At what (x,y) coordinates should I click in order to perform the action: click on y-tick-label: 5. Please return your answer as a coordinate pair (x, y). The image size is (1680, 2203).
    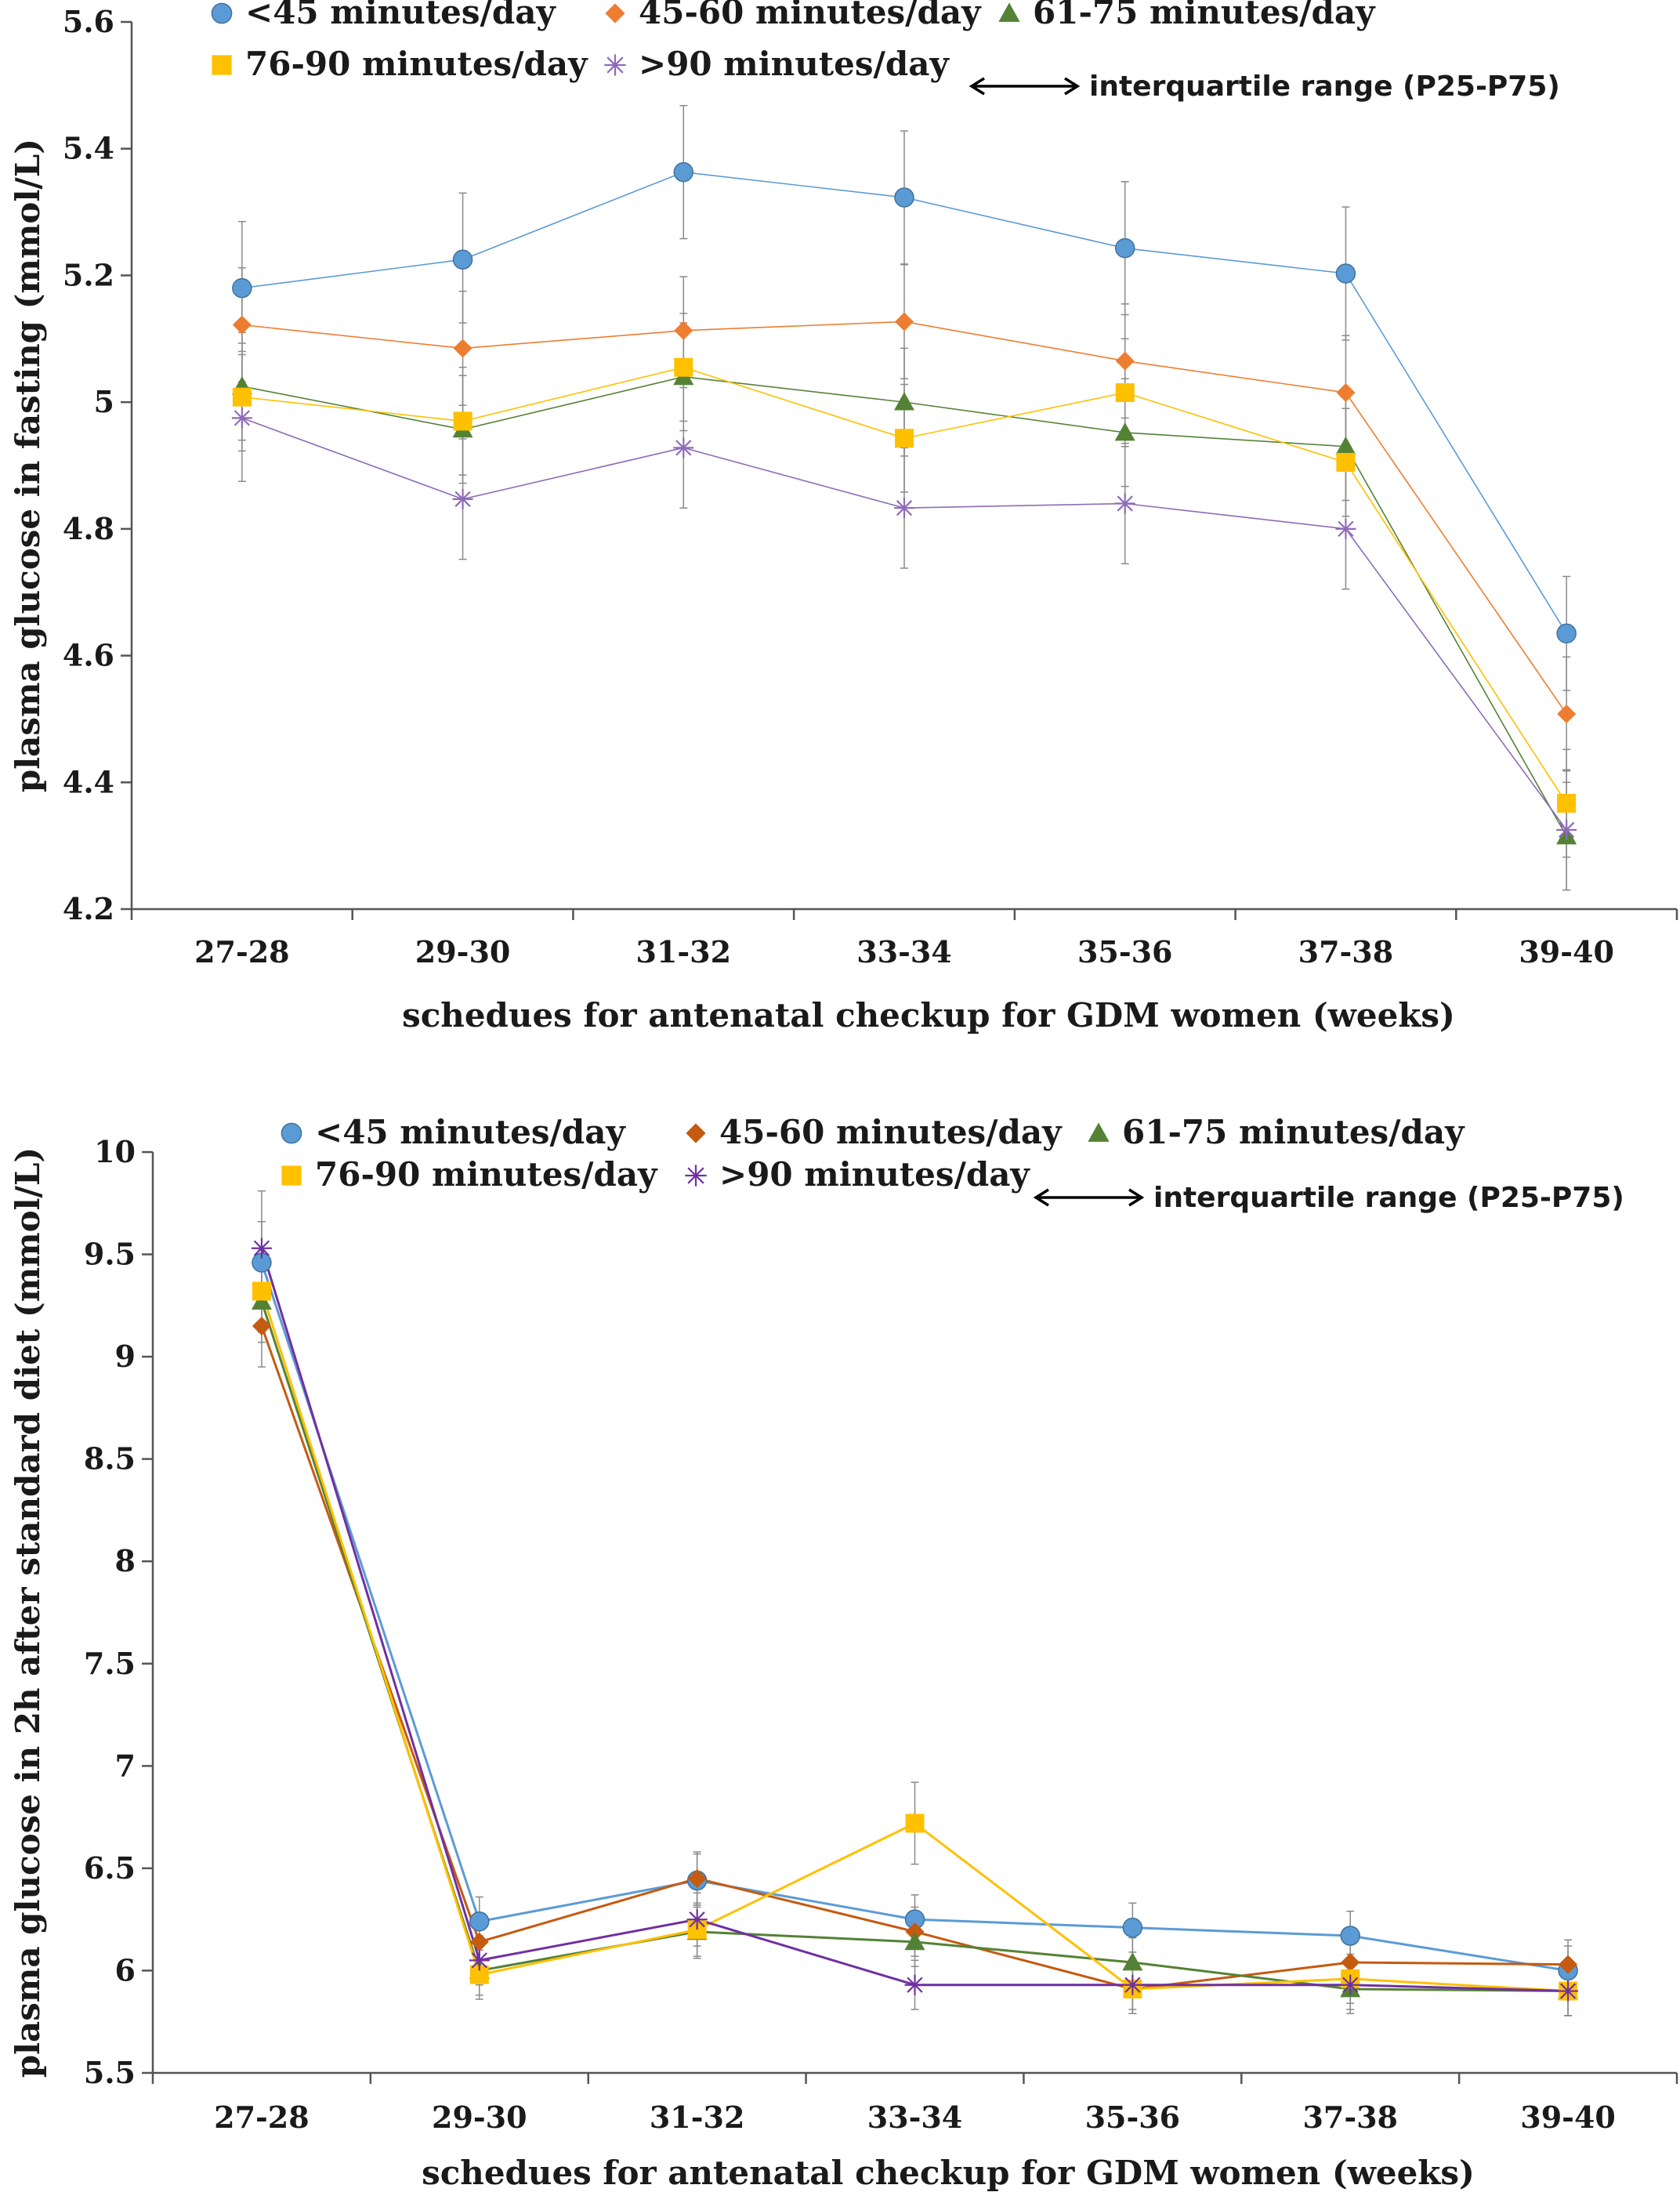
    Looking at the image, I should click on (104, 401).